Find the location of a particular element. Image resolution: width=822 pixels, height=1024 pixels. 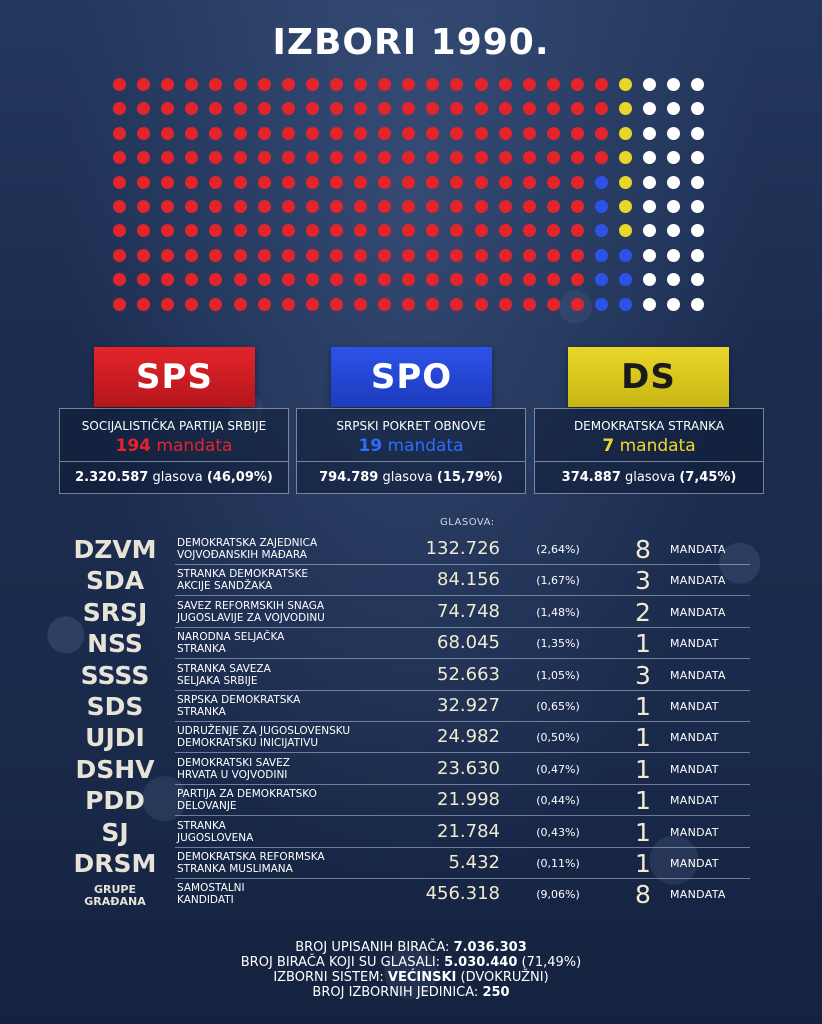

party-name: DEMOKRATSKA STRANKA is located at coordinates (649, 426).